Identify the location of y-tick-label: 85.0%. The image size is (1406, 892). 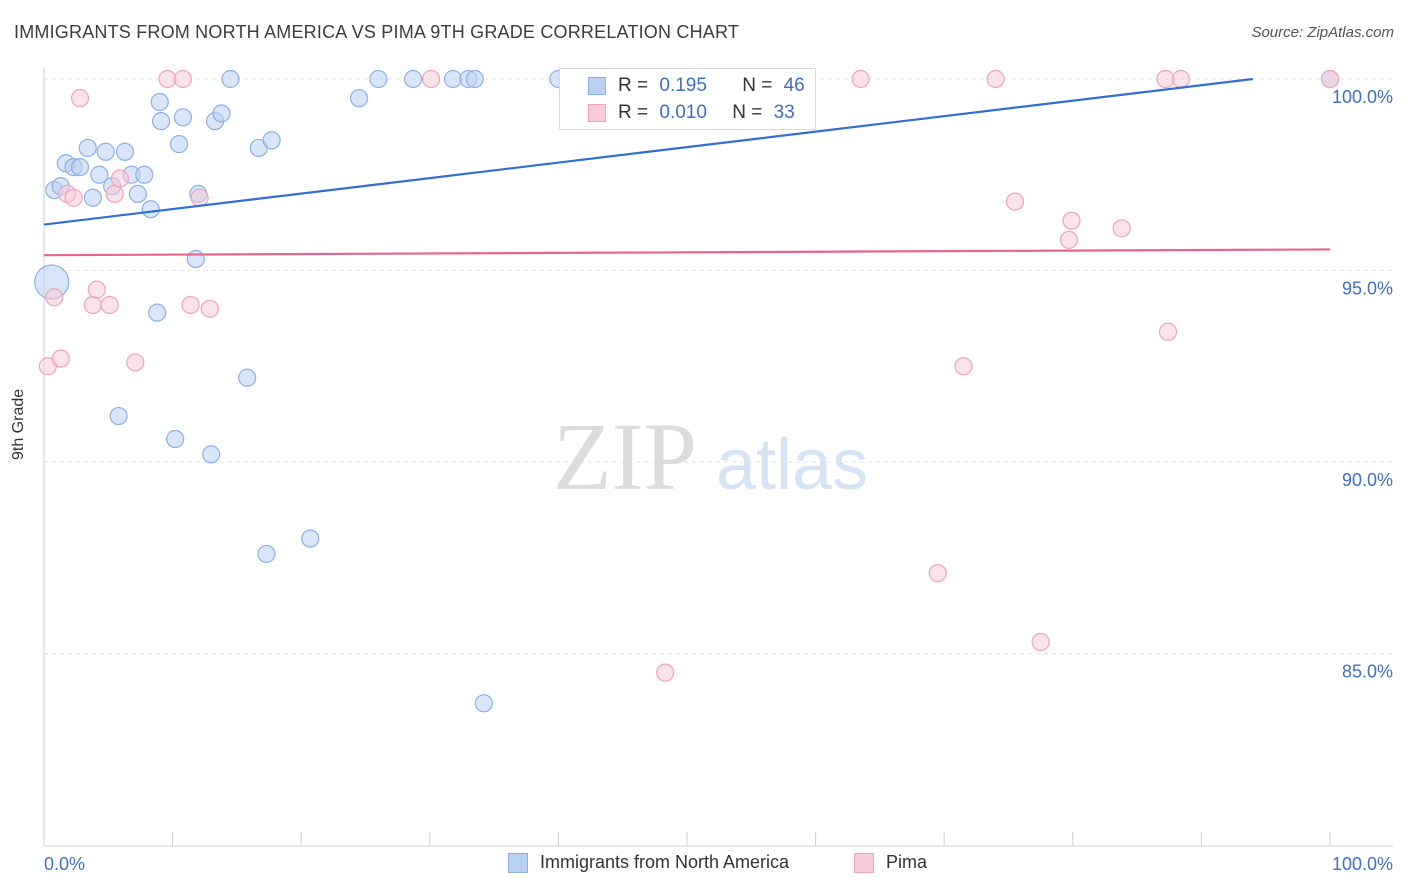
(1367, 672).